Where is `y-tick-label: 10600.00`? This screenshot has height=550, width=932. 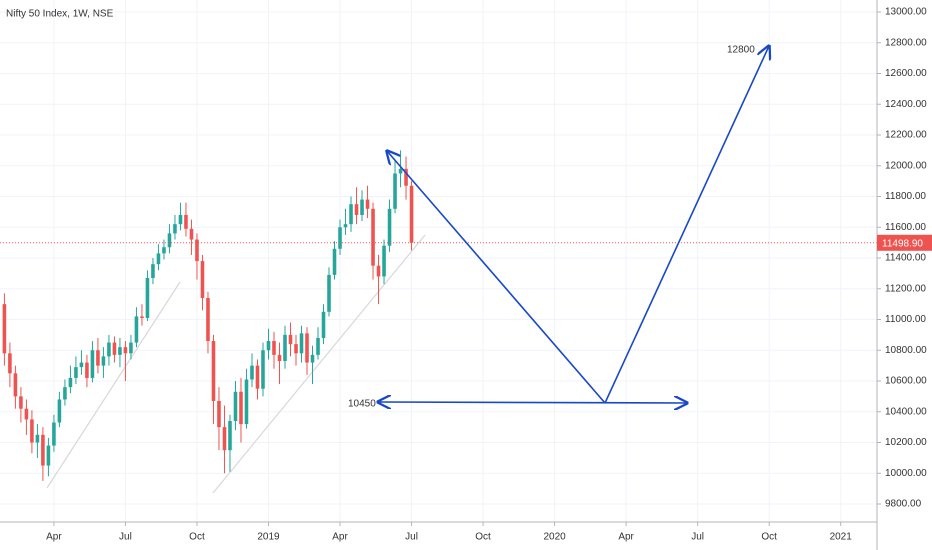 y-tick-label: 10600.00 is located at coordinates (906, 381).